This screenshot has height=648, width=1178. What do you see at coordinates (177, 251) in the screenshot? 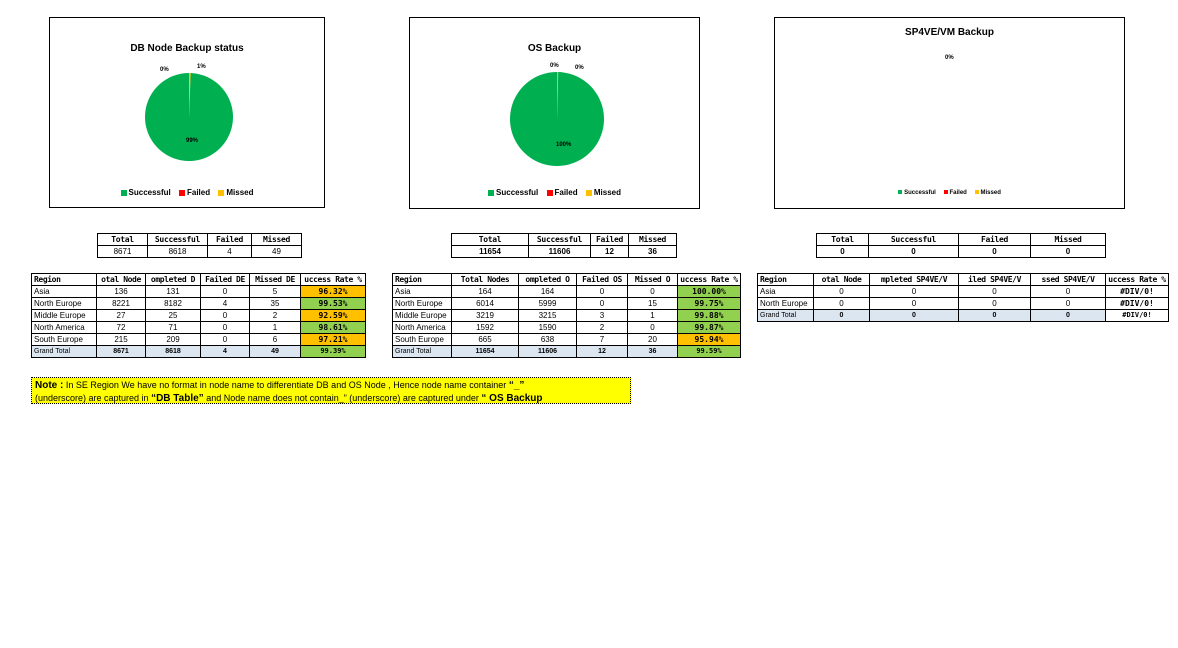
I see `value-successful: 8618` at bounding box center [177, 251].